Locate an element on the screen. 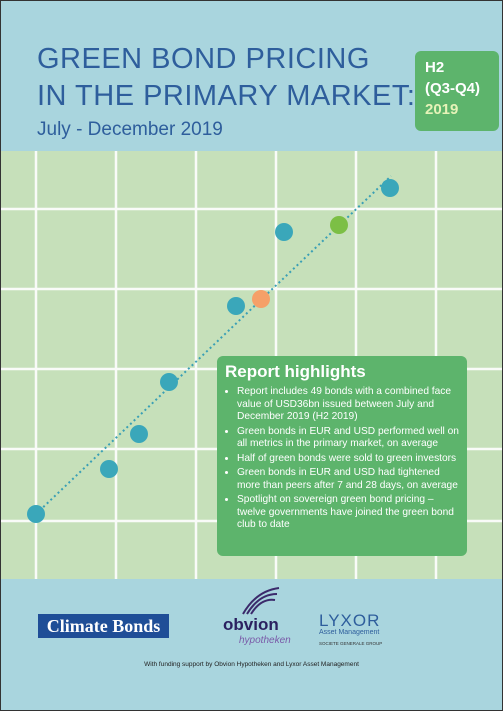 The width and height of the screenshot is (503, 711). obvion-logo: obvion is located at coordinates (251, 624).